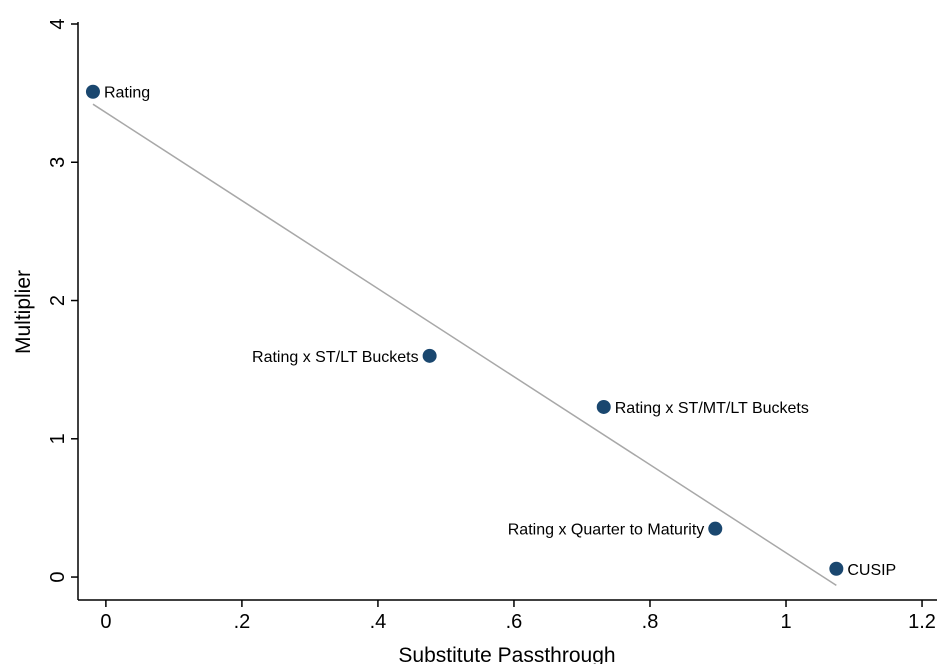  What do you see at coordinates (606, 530) in the screenshot?
I see `point-label: Rating x Quarter to Maturity` at bounding box center [606, 530].